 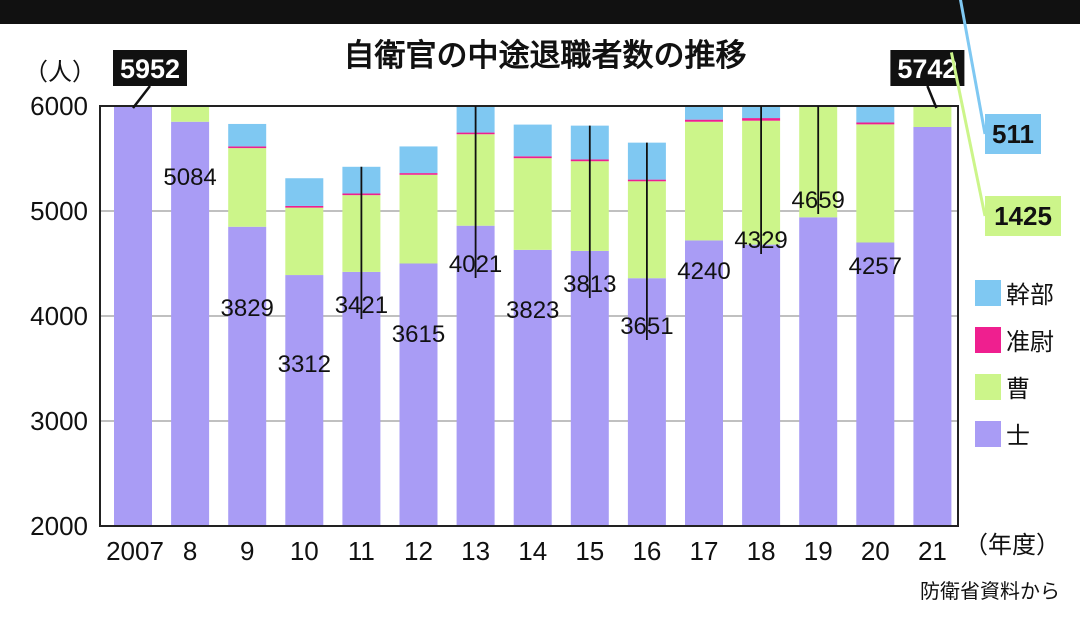 I want to click on total-label: 4240, so click(x=703, y=271).